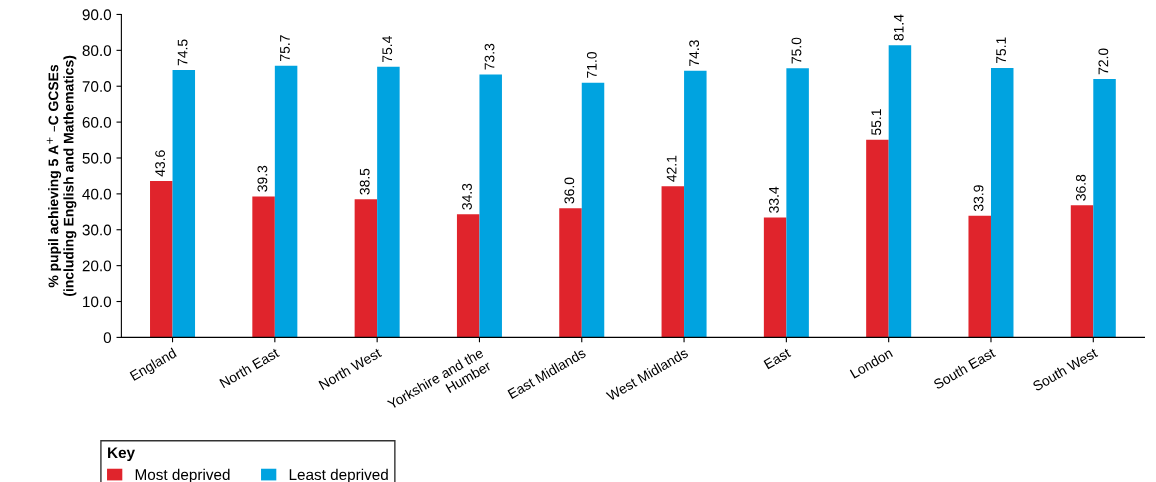 This screenshot has width=1156, height=482. I want to click on data-label: 55.1, so click(876, 122).